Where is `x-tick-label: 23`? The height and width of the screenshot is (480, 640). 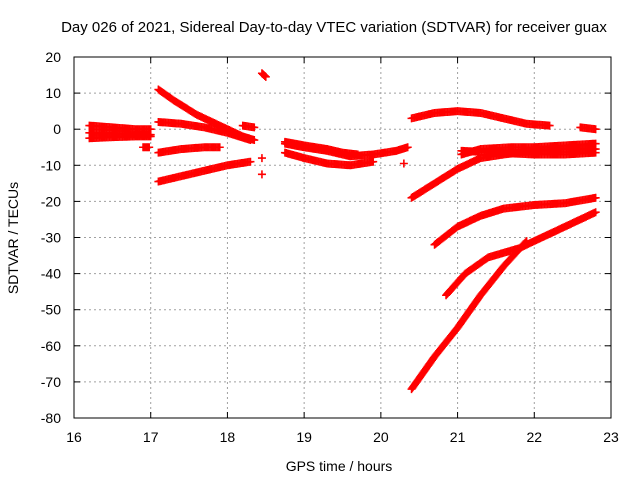
x-tick-label: 23 is located at coordinates (611, 437).